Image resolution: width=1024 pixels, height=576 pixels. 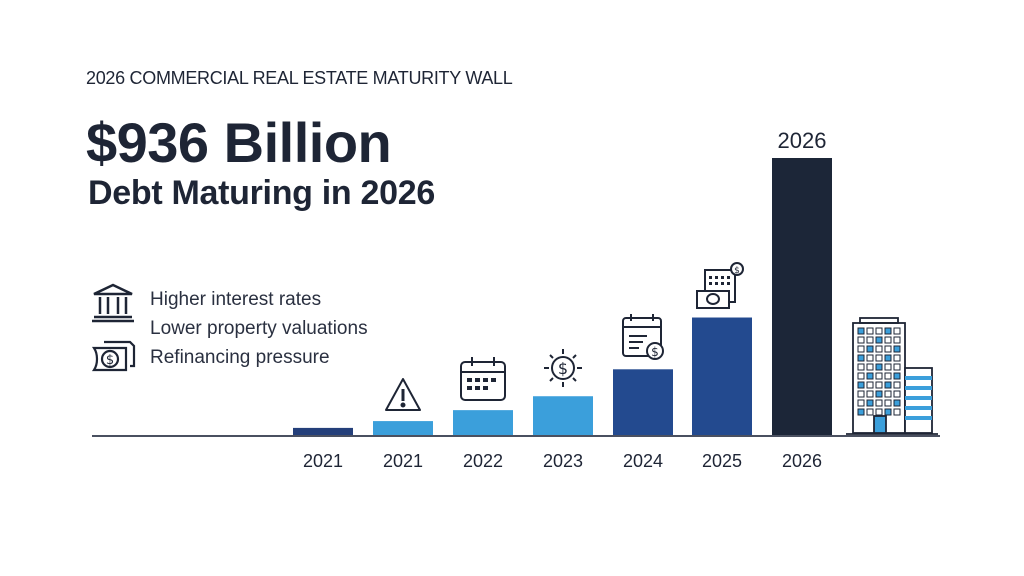 What do you see at coordinates (261, 193) in the screenshot?
I see `subheadline: Debt Maturing in 2026` at bounding box center [261, 193].